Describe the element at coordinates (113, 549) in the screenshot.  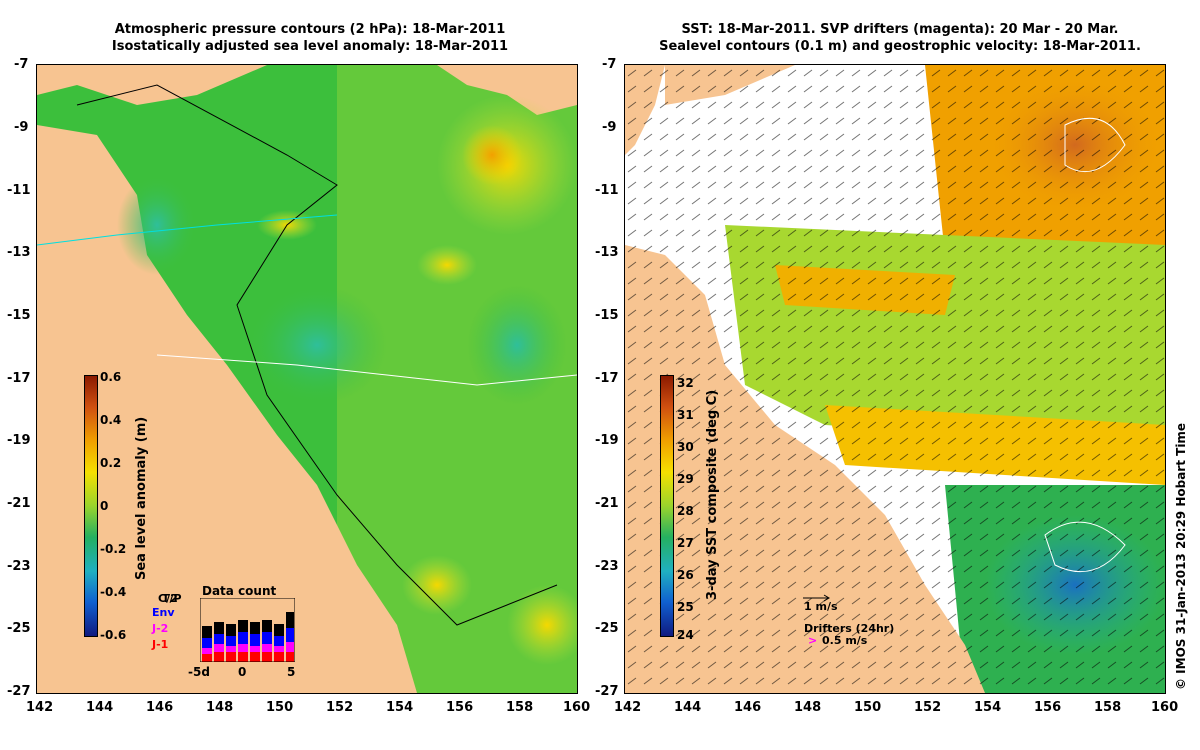
I see `left-cb-tick-4: -0.2` at that location.